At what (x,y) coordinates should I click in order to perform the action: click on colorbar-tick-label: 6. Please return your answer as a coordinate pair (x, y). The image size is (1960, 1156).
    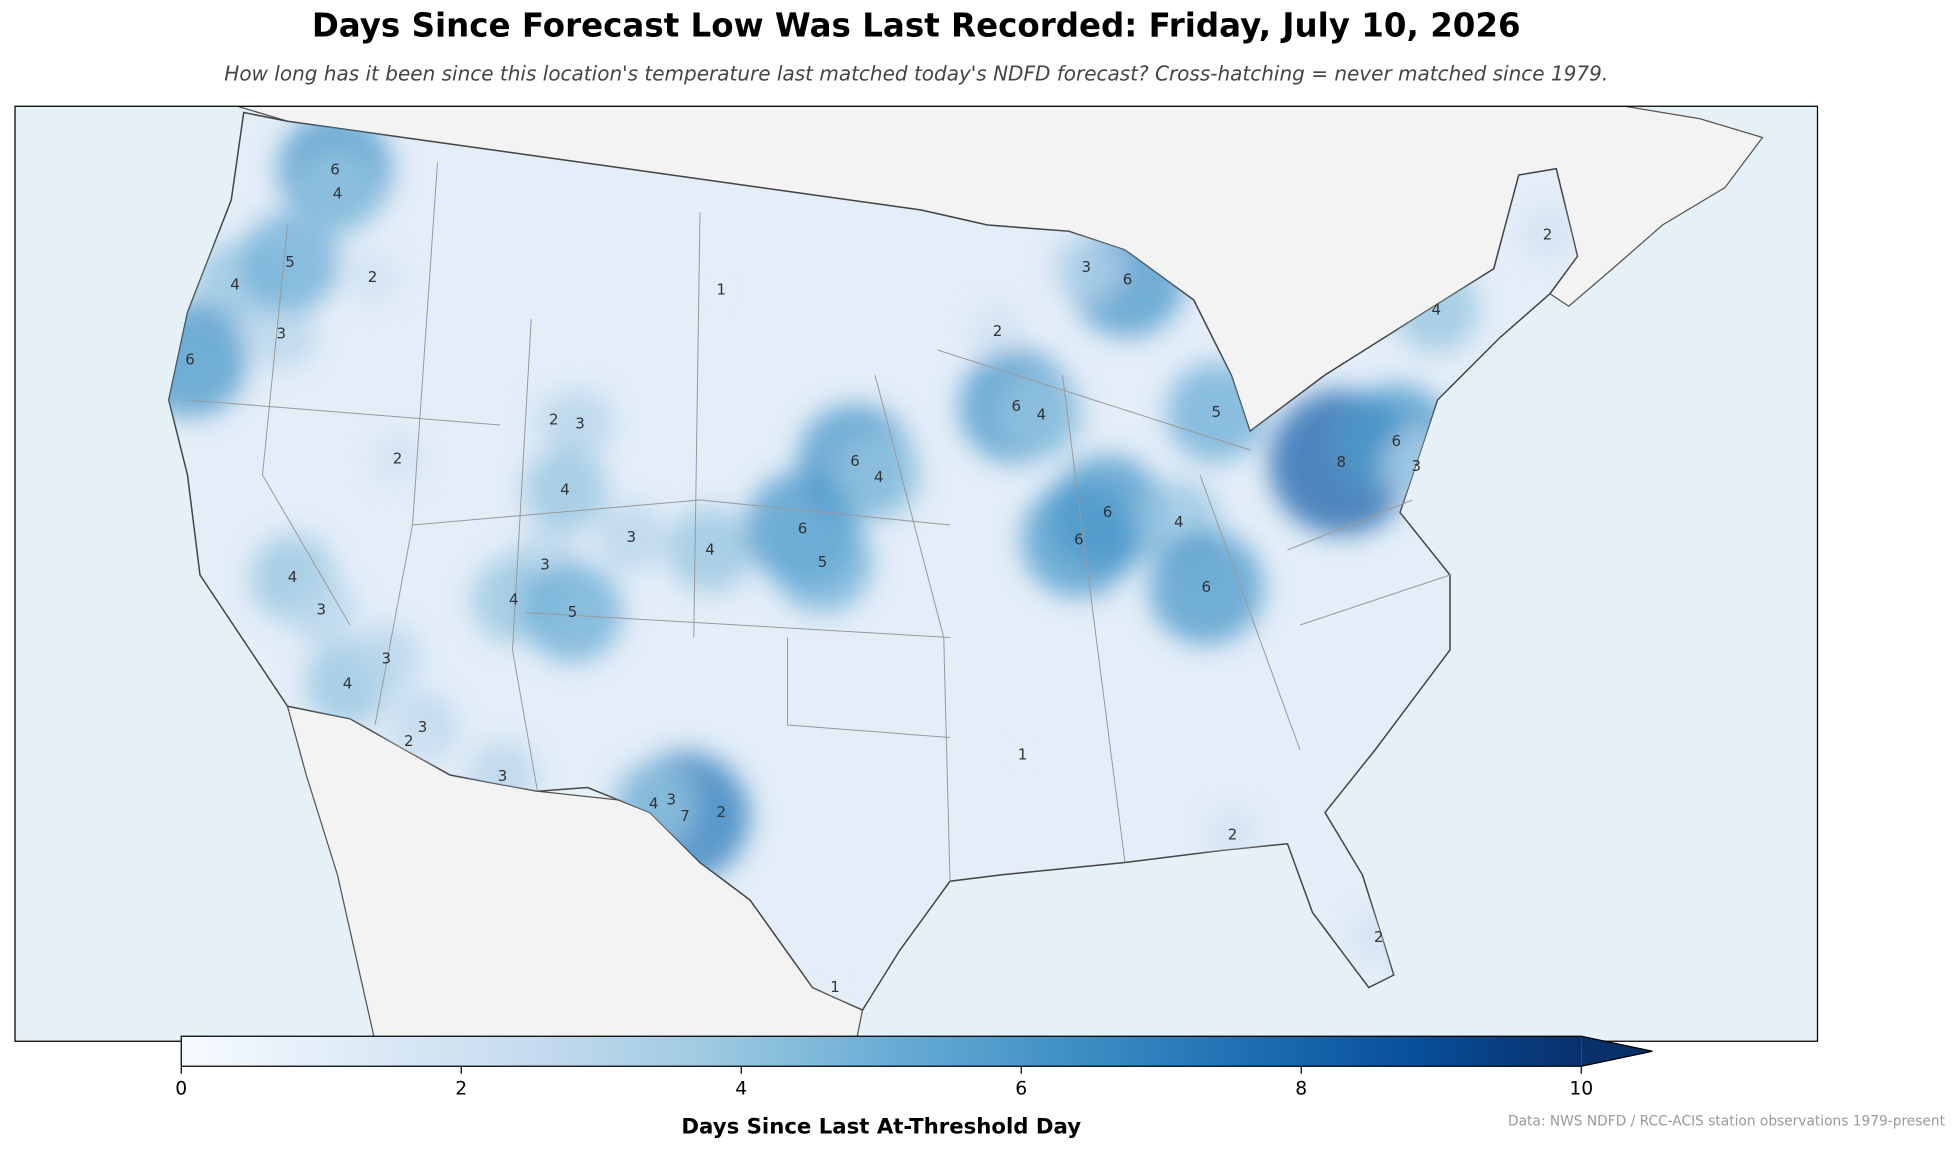
    Looking at the image, I should click on (1021, 1088).